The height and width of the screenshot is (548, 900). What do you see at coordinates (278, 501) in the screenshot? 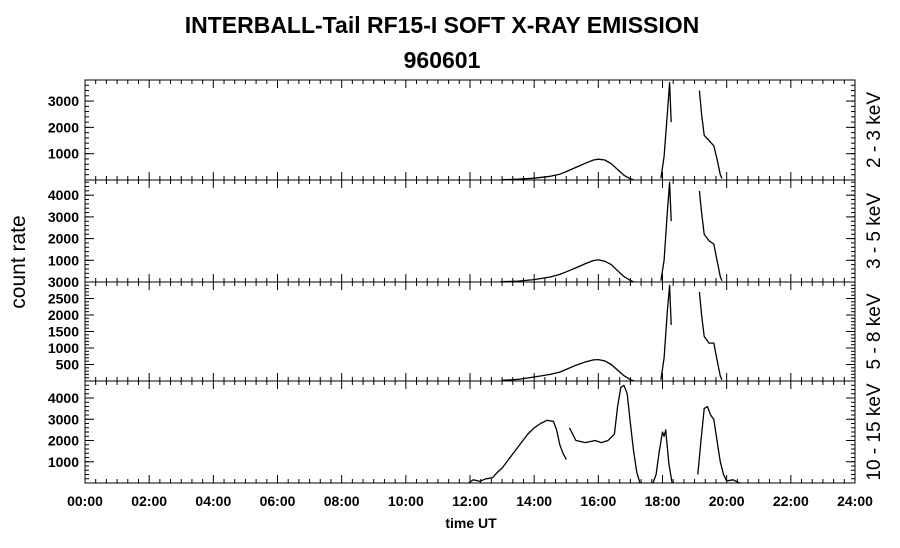
I see `x-tick-label: 06:00` at bounding box center [278, 501].